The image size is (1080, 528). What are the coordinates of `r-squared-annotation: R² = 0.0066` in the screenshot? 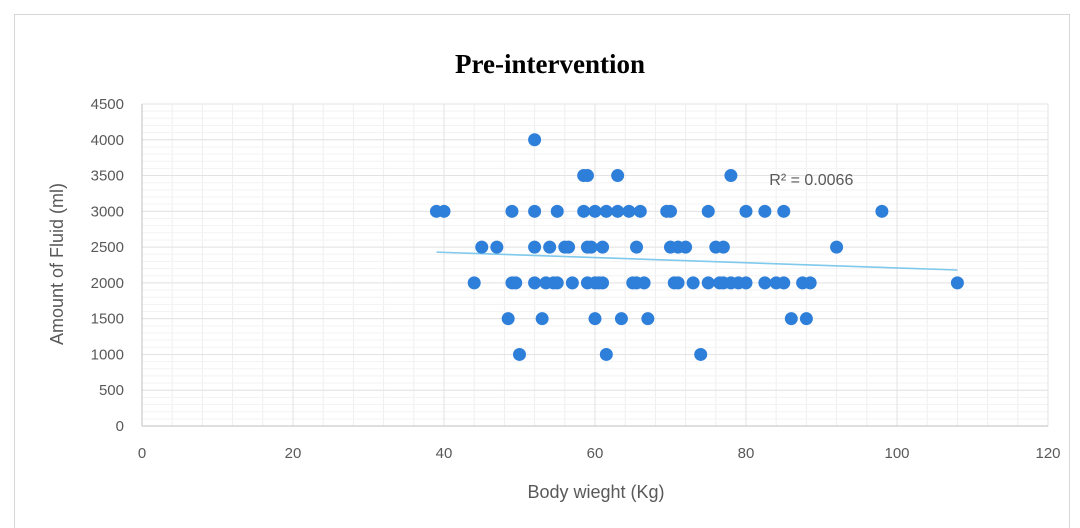 It's located at (811, 180).